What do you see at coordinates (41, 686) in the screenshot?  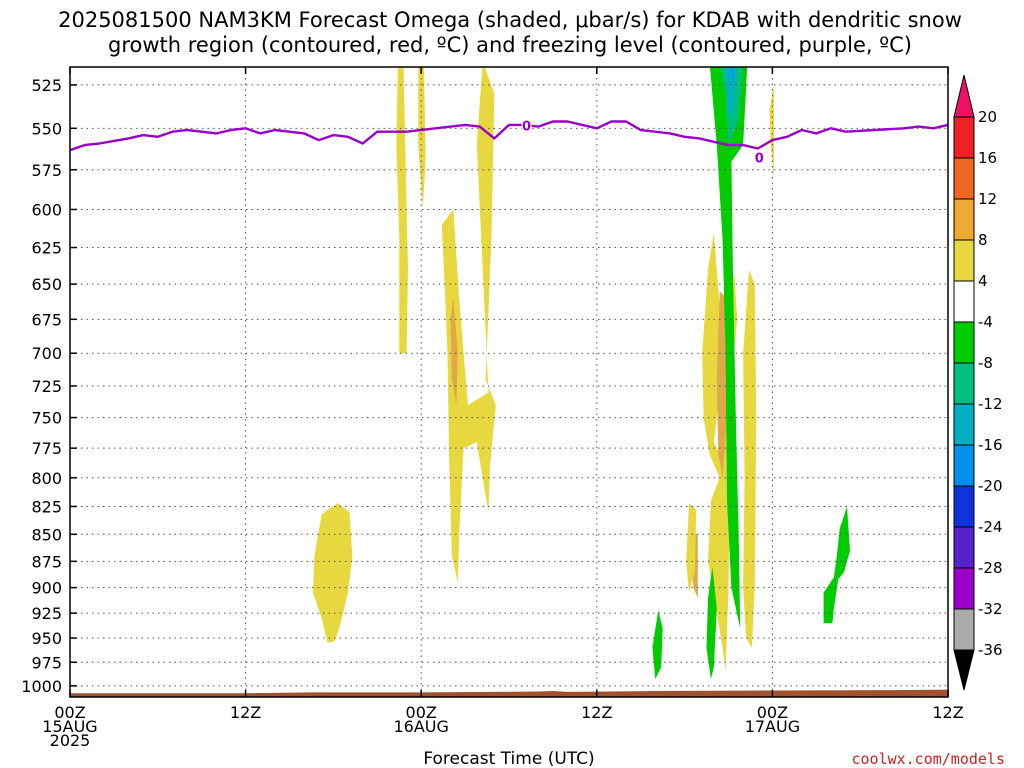 I see `y-tick-label-1000: 1000` at bounding box center [41, 686].